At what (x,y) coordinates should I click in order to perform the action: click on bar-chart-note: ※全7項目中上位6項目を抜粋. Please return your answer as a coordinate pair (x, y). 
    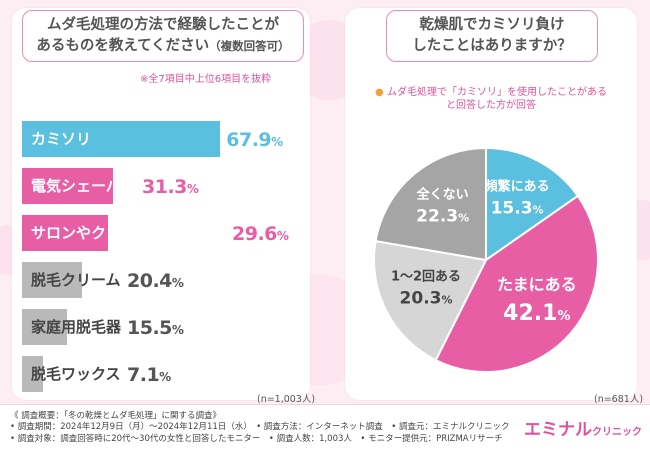
    Looking at the image, I should click on (206, 79).